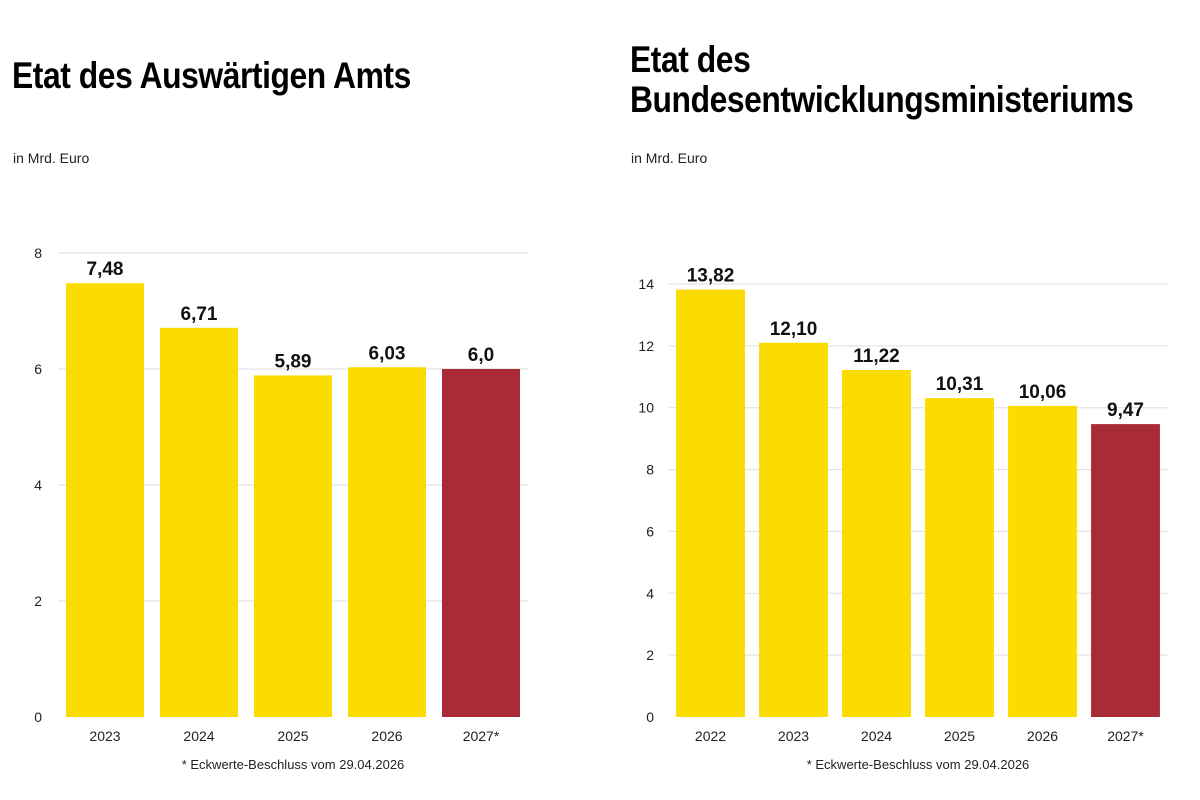 This screenshot has width=1200, height=800. What do you see at coordinates (876, 356) in the screenshot?
I see `data-label-right: 11,22` at bounding box center [876, 356].